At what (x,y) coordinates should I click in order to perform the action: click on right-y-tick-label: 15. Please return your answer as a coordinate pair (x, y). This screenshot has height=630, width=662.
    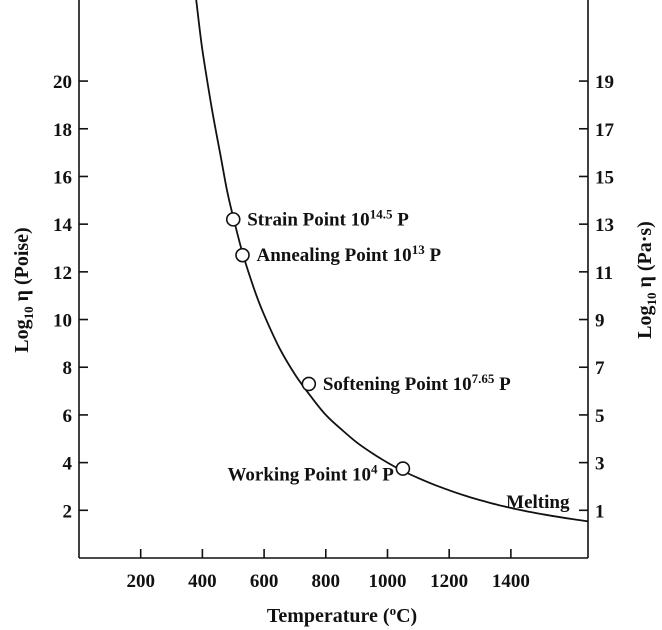
    Looking at the image, I should click on (604, 177).